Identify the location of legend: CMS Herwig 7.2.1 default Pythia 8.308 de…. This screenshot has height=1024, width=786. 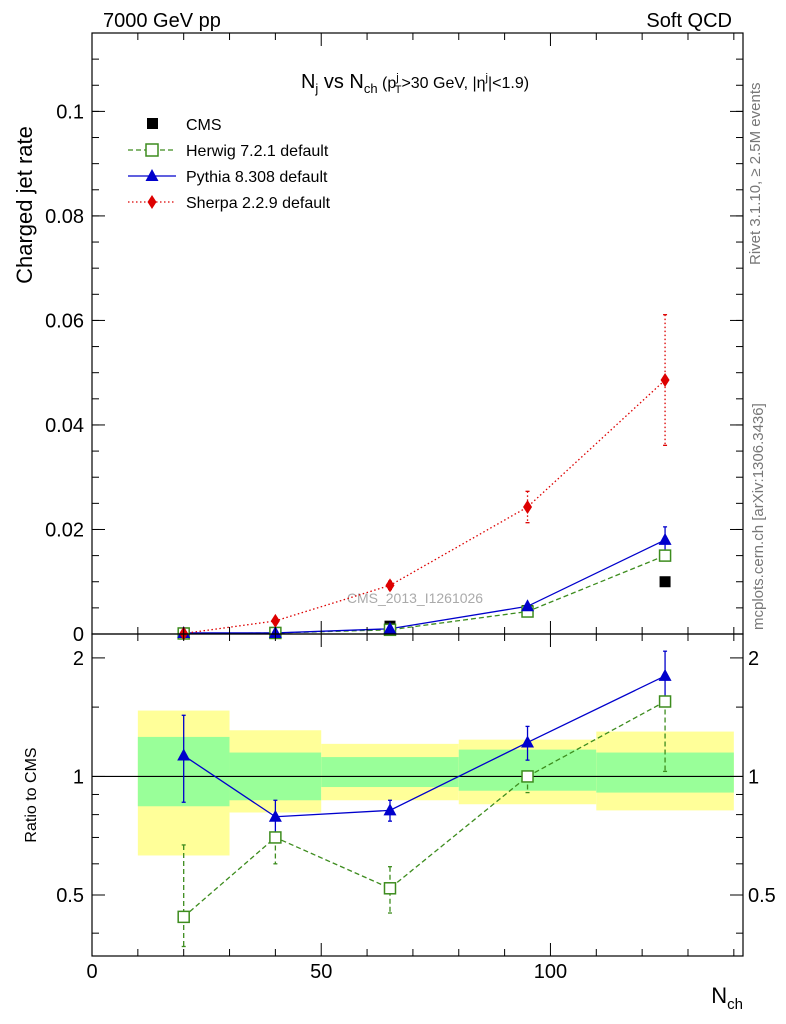
(229, 164).